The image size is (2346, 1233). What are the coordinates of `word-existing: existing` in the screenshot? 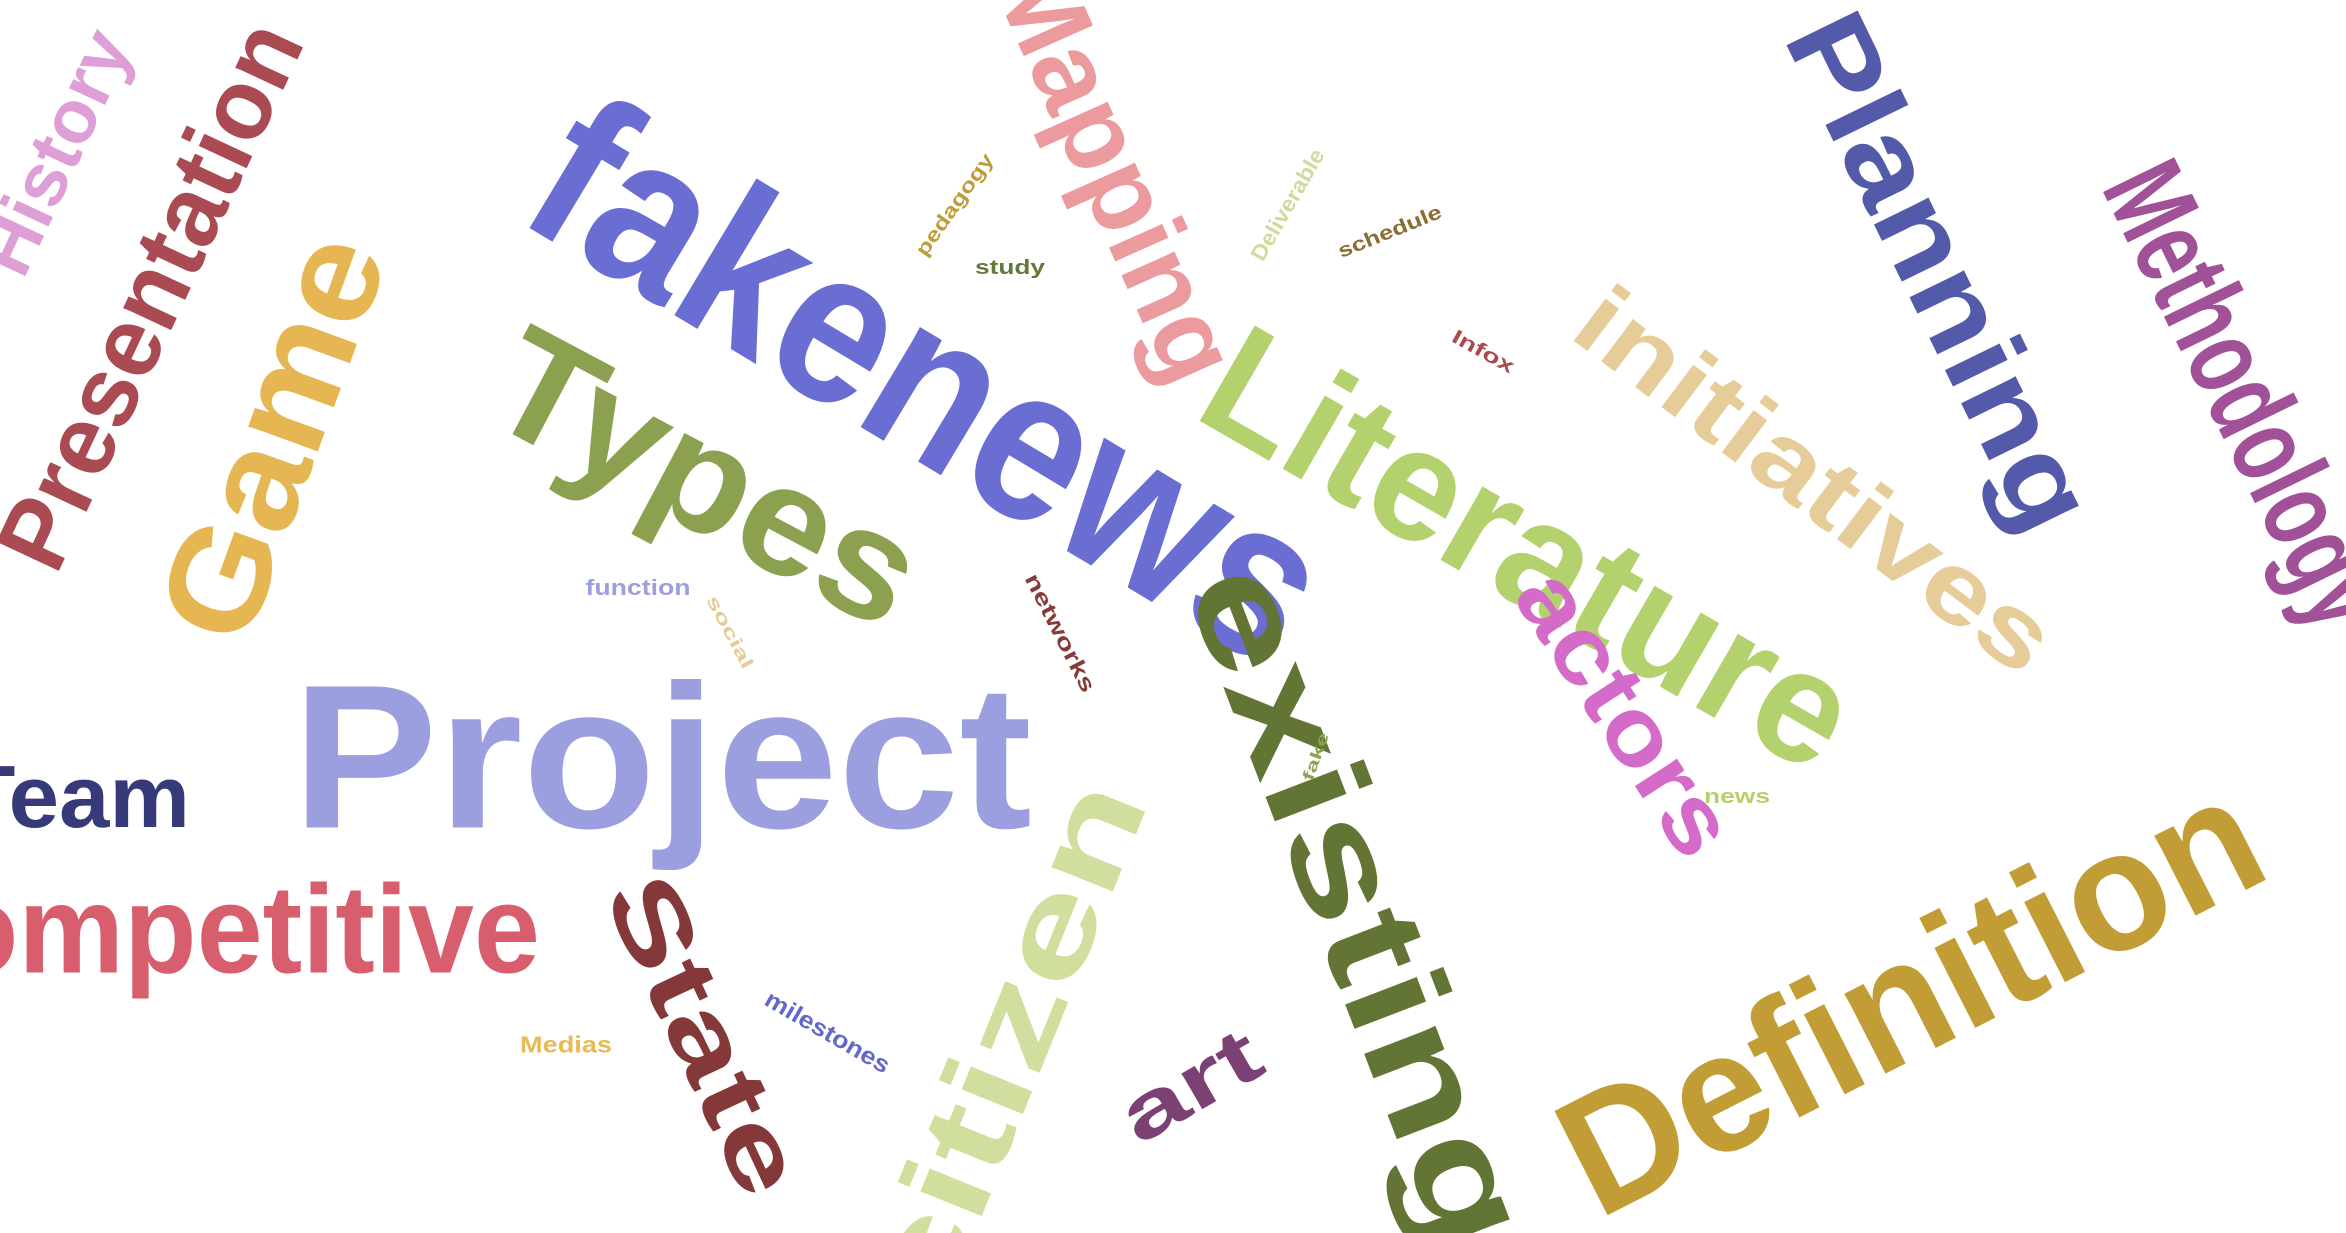 It's located at (1360, 886).